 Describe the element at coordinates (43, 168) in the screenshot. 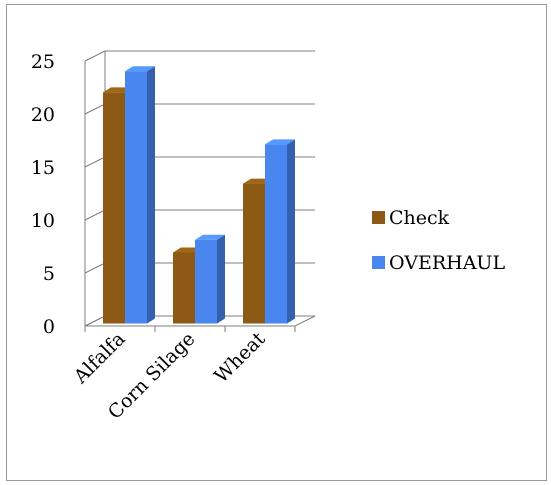

I see `y-tick-label: 15` at that location.